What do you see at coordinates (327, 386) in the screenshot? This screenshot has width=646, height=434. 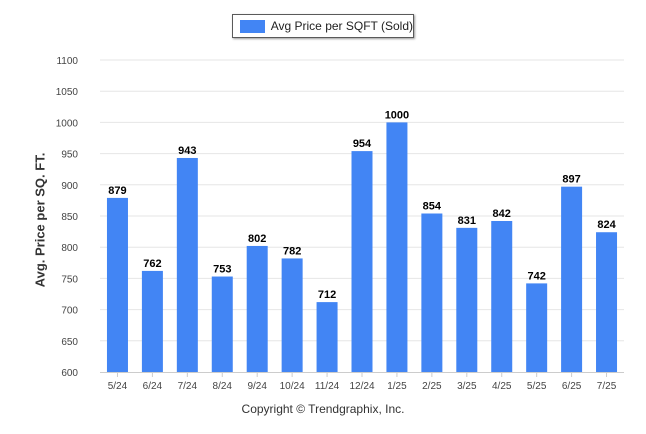 I see `x-tick-label: 11/24` at bounding box center [327, 386].